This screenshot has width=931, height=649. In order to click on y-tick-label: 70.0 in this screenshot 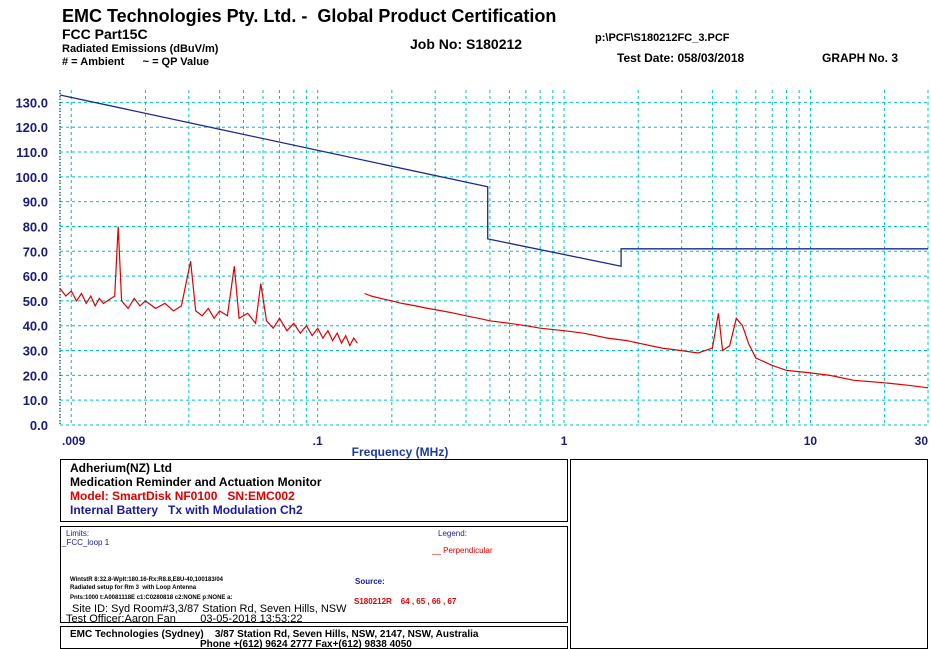, I will do `click(35, 251)`.